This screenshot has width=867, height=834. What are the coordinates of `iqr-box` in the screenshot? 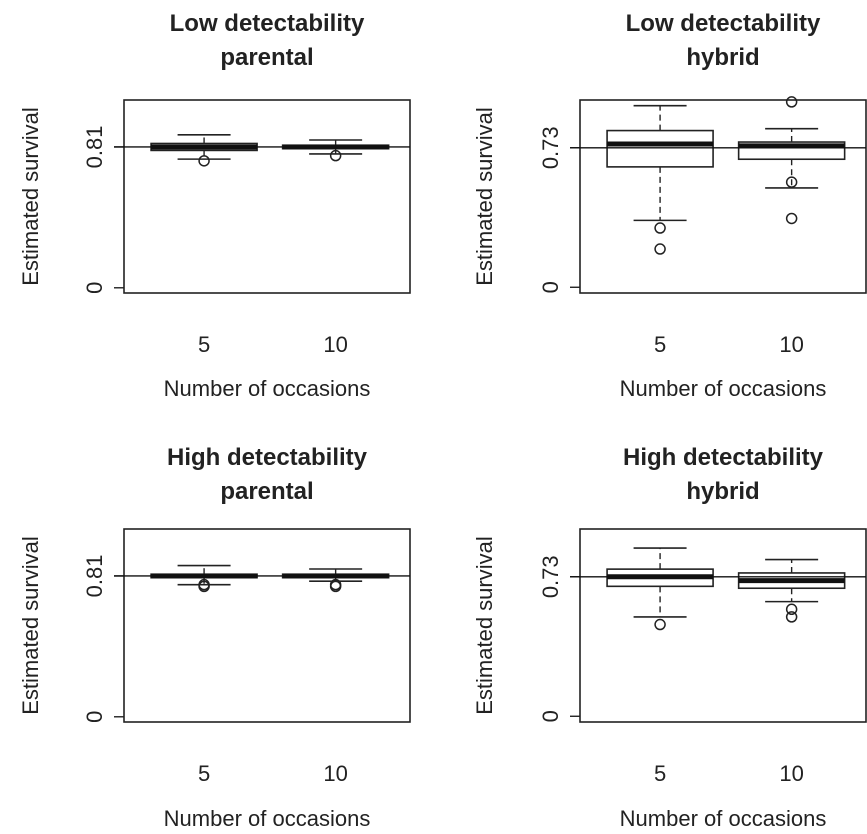 It's located at (660, 148).